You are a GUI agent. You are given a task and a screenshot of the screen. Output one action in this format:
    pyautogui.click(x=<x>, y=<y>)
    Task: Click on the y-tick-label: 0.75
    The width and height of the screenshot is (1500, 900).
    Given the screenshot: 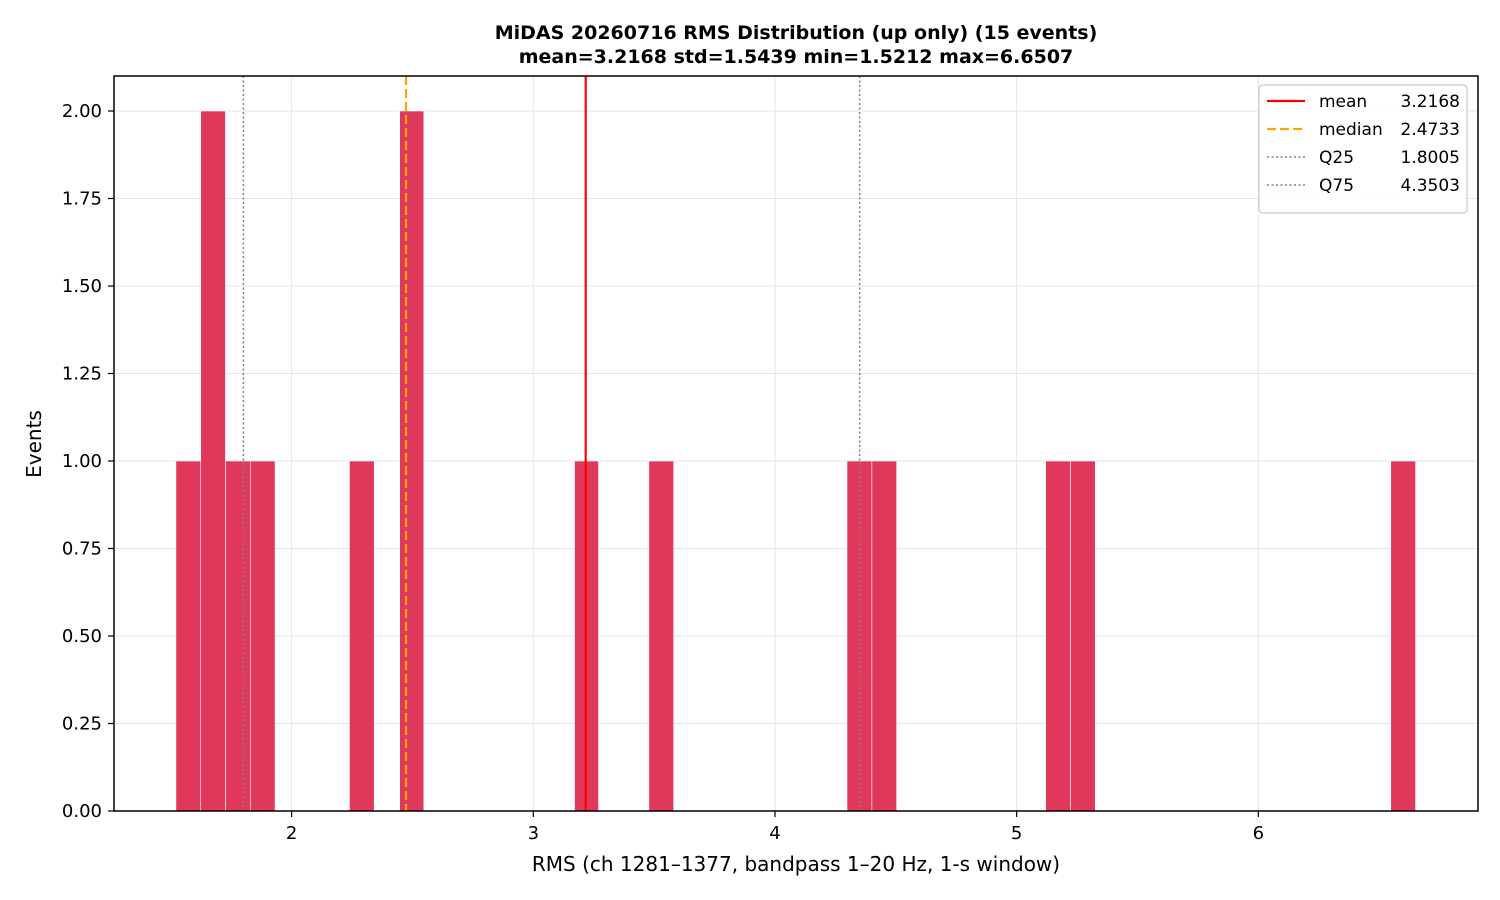 What is the action you would take?
    pyautogui.click(x=82, y=549)
    